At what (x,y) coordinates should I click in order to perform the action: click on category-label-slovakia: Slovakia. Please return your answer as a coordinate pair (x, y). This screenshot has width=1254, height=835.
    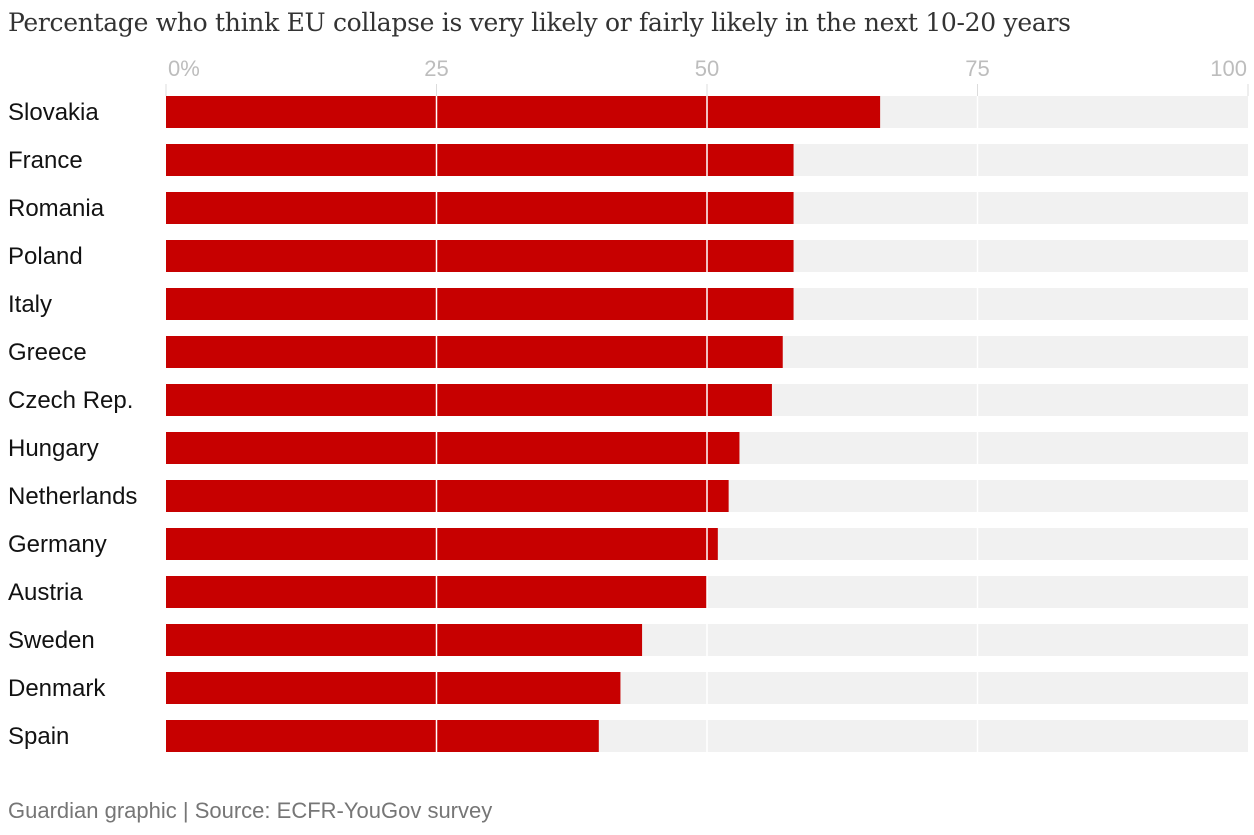
    Looking at the image, I should click on (53, 112).